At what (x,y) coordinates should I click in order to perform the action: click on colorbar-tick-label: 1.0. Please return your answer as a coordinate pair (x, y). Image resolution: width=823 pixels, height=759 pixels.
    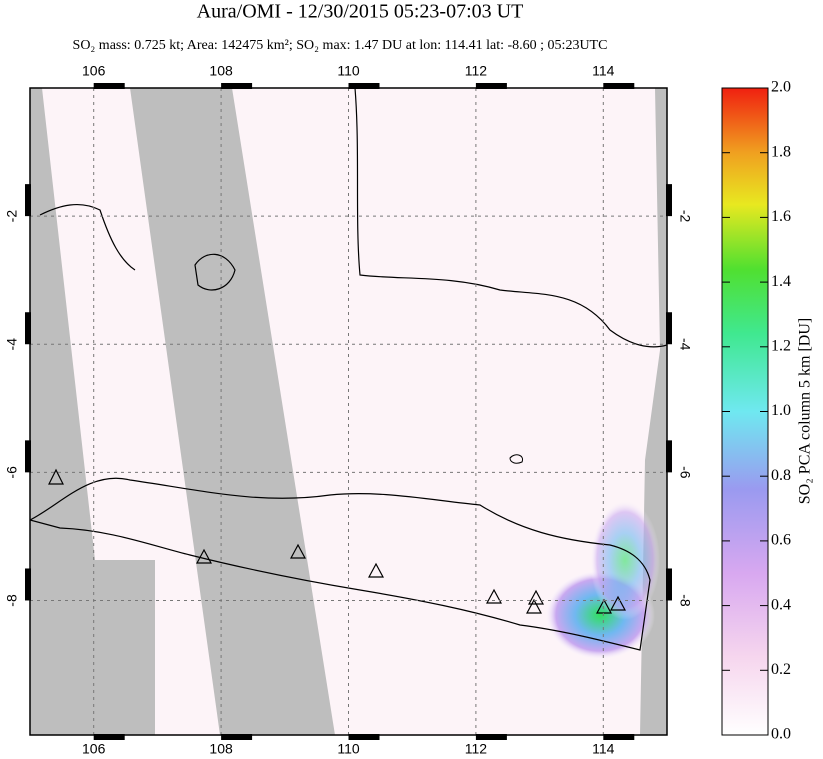
    Looking at the image, I should click on (781, 410).